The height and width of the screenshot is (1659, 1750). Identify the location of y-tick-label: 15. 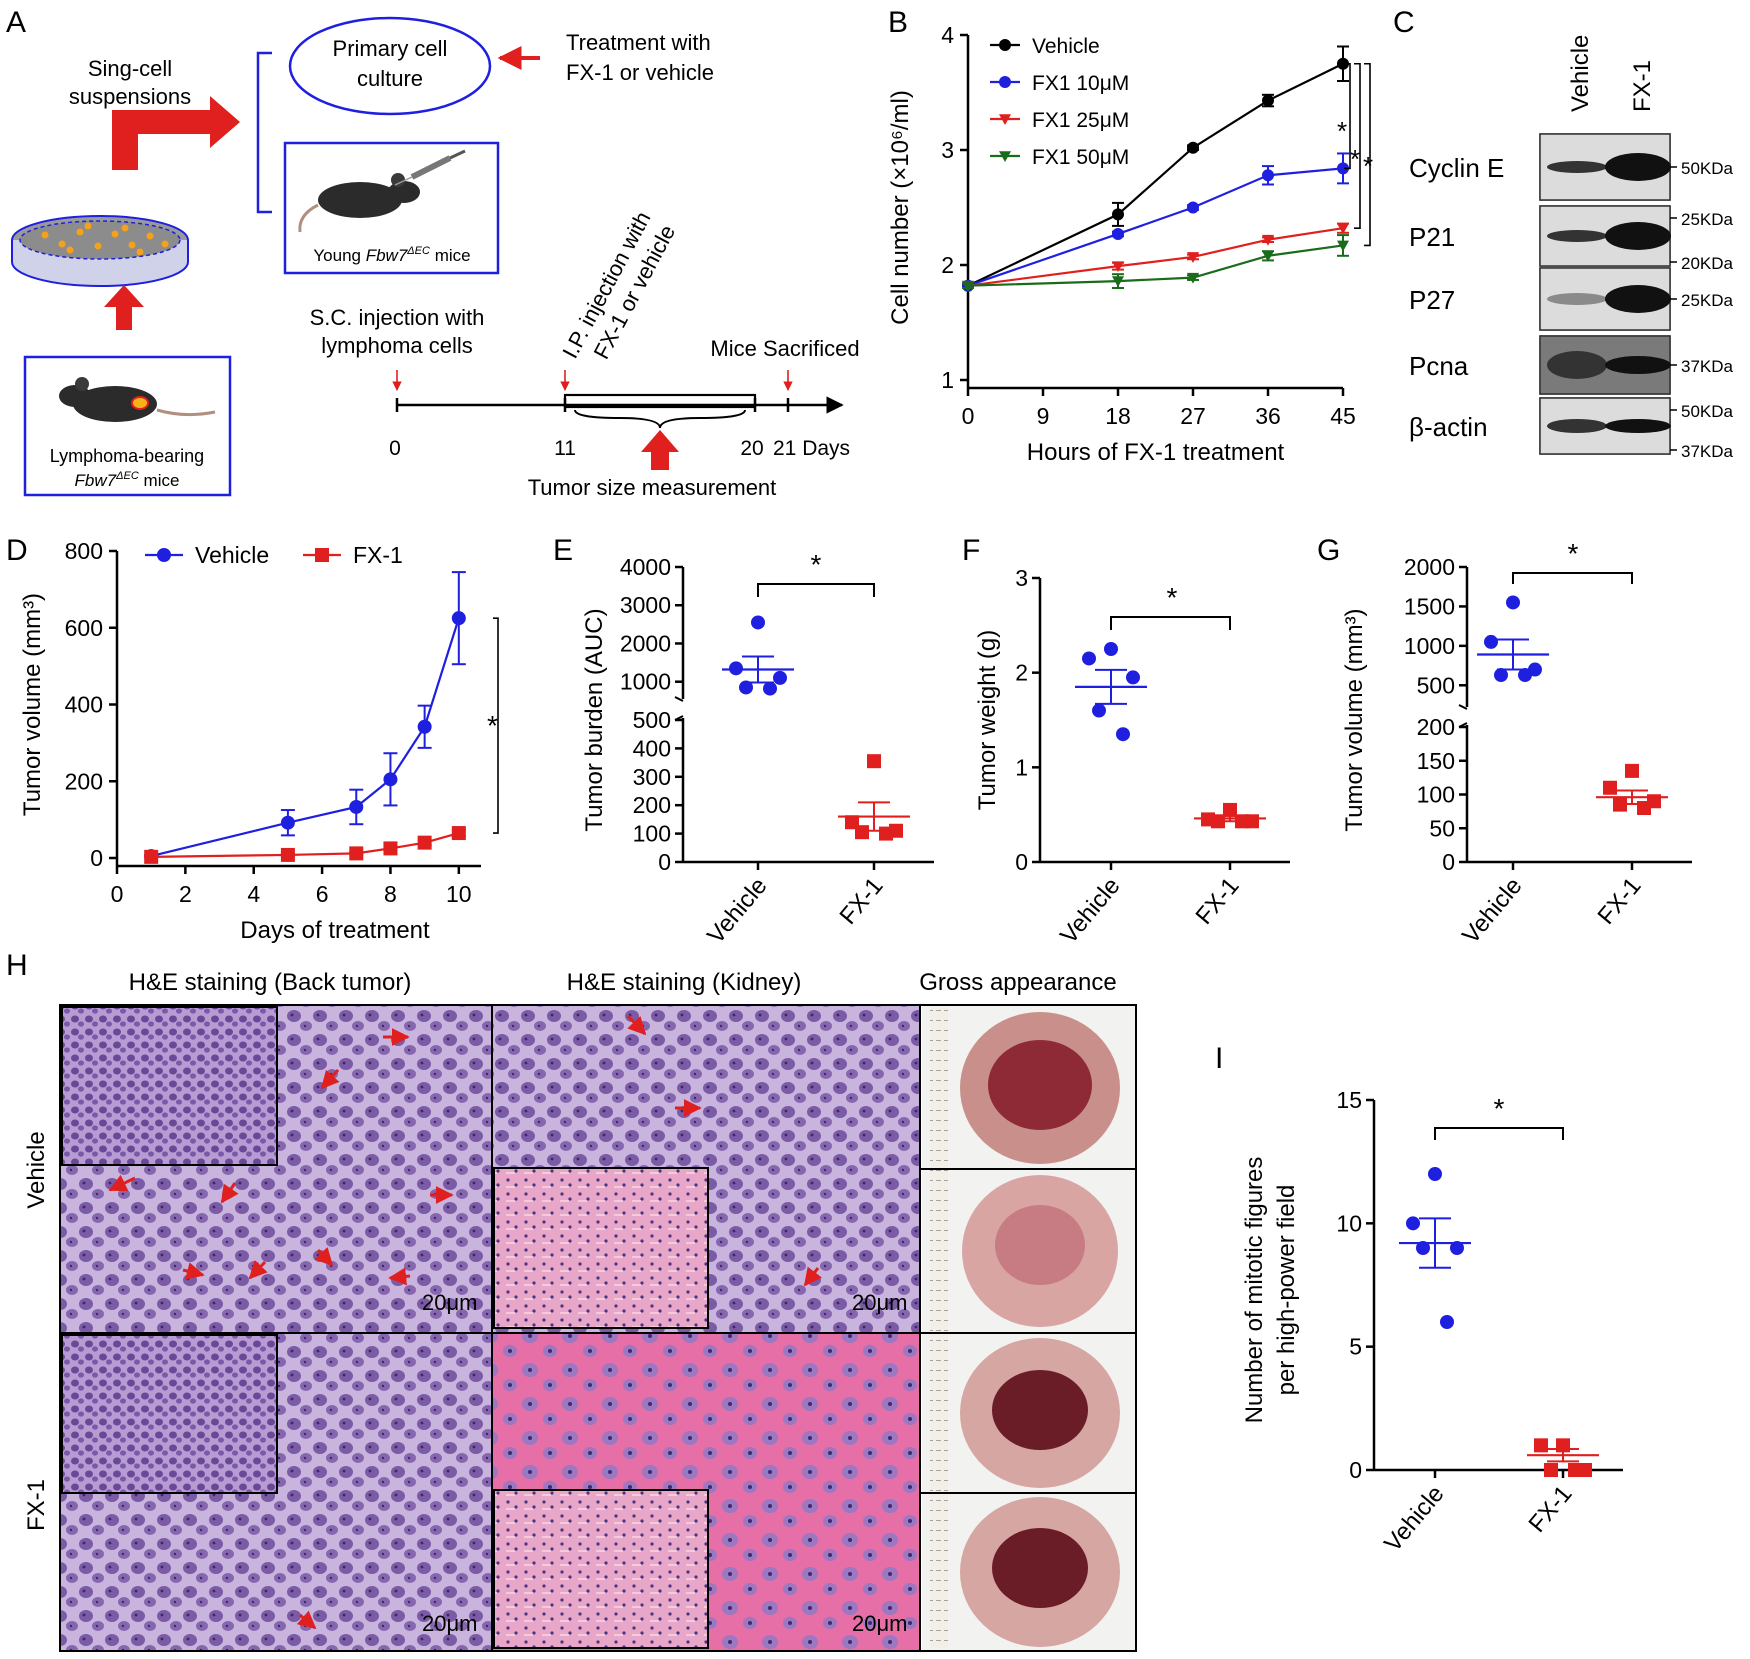
(1349, 1100).